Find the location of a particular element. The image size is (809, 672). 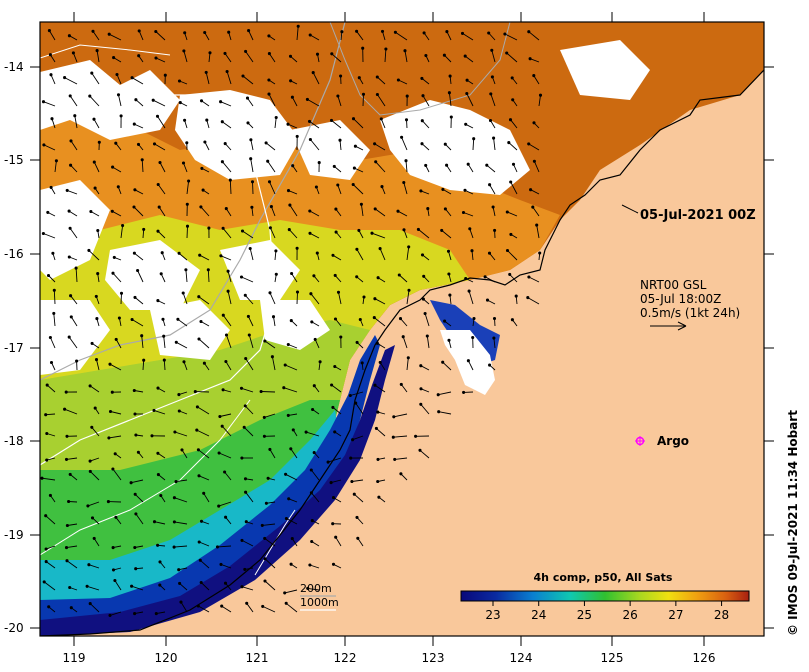

lon-tick-label: 121 is located at coordinates (257, 658).